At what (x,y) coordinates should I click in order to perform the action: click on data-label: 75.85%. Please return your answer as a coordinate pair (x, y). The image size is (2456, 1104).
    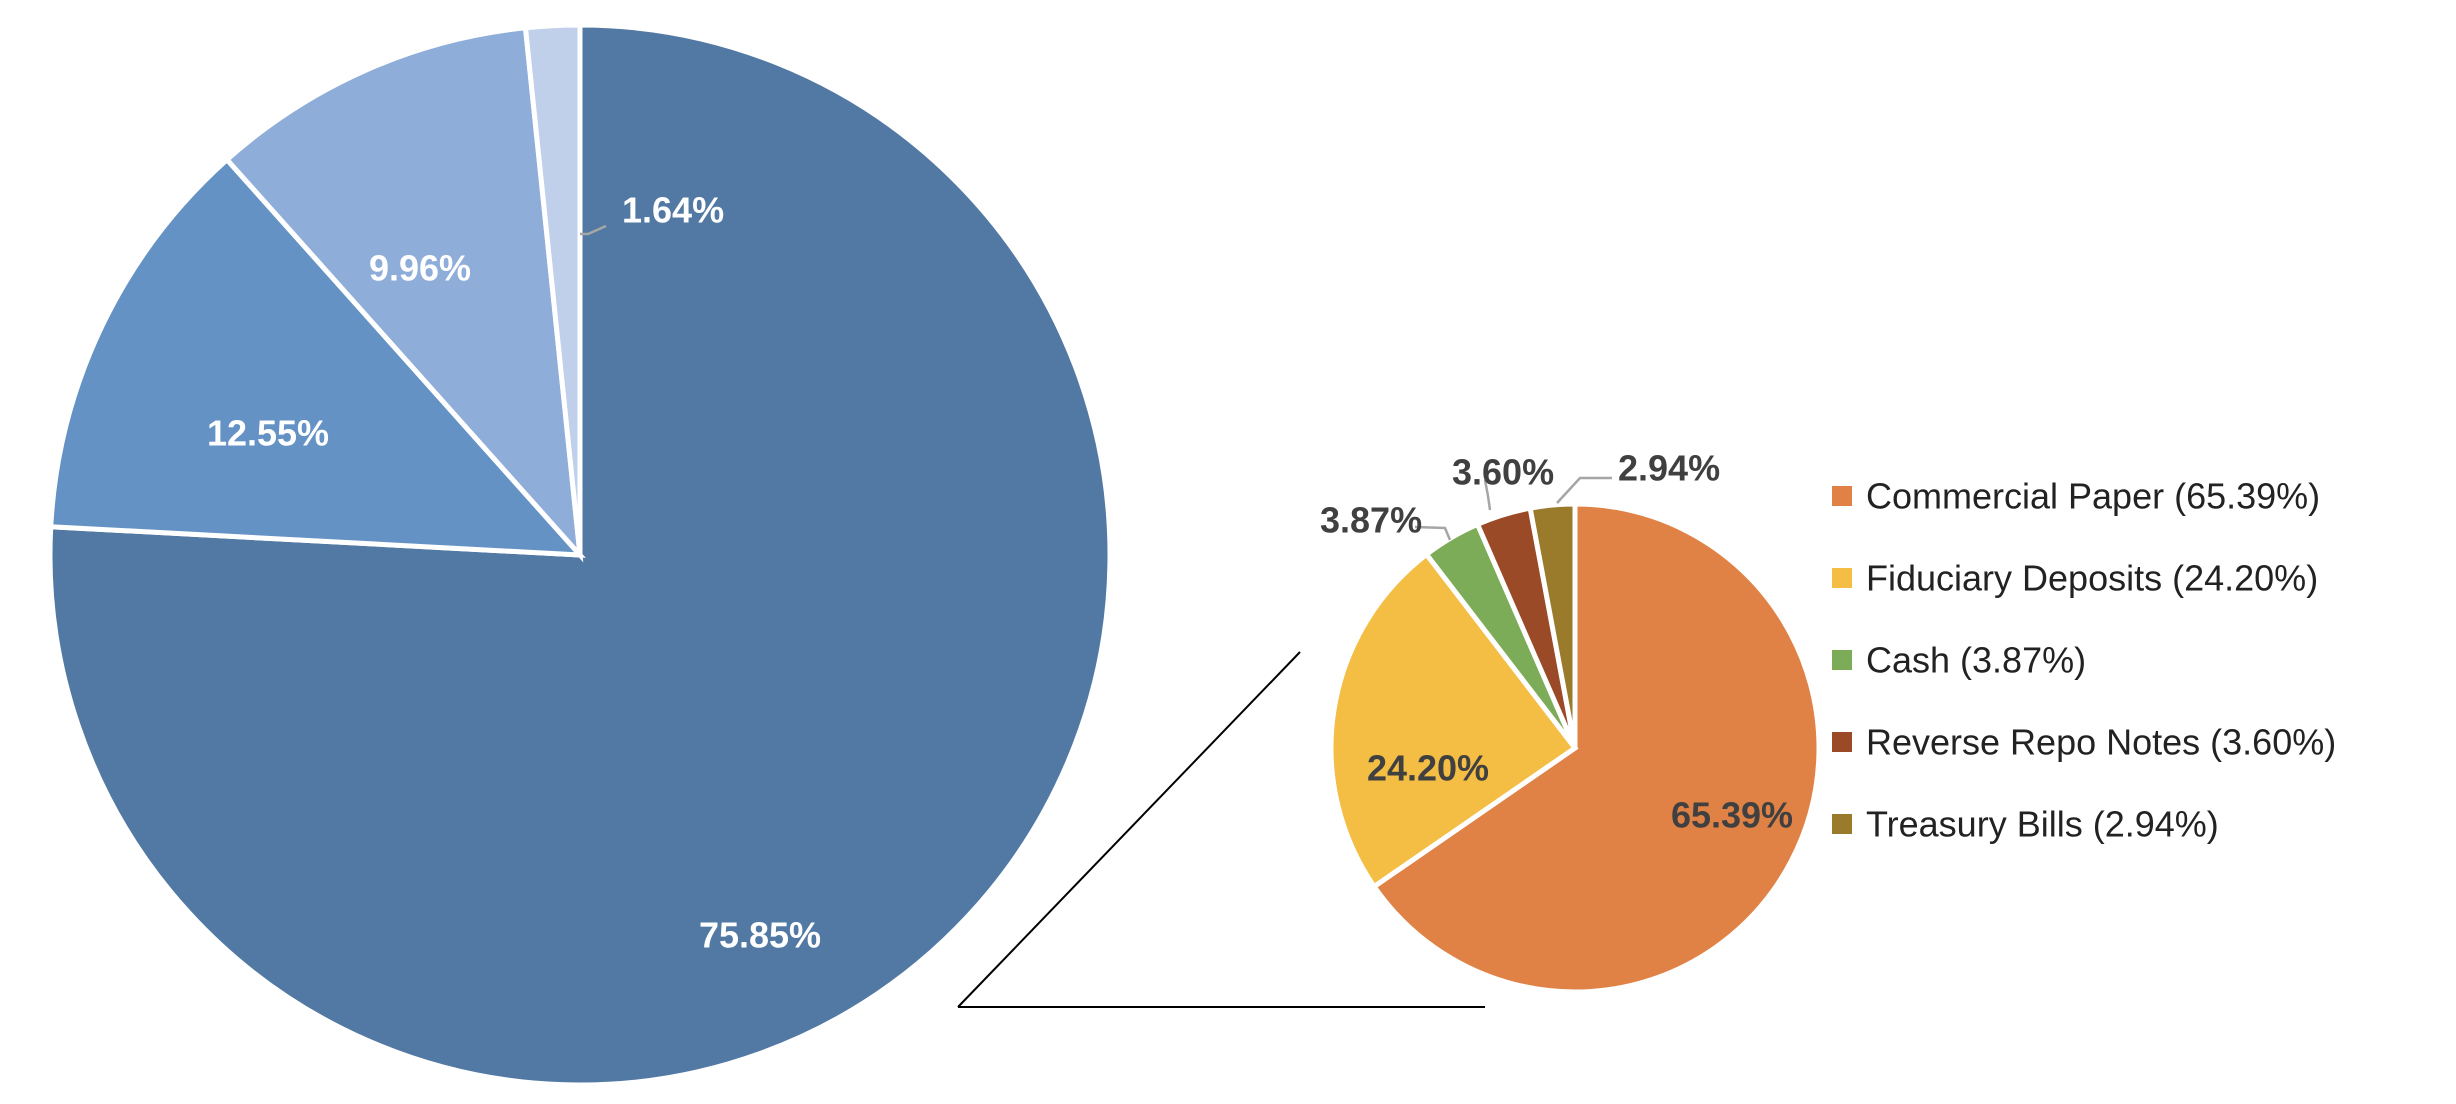
    Looking at the image, I should click on (760, 935).